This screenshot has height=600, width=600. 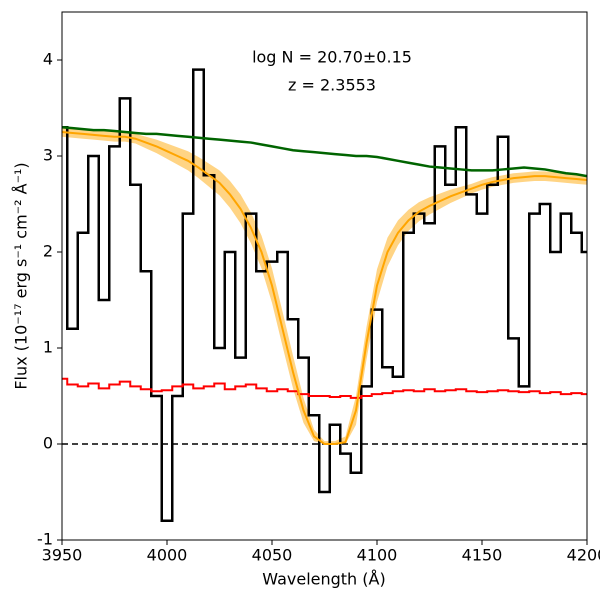 I want to click on x-tick-label: 3950, so click(x=62, y=555).